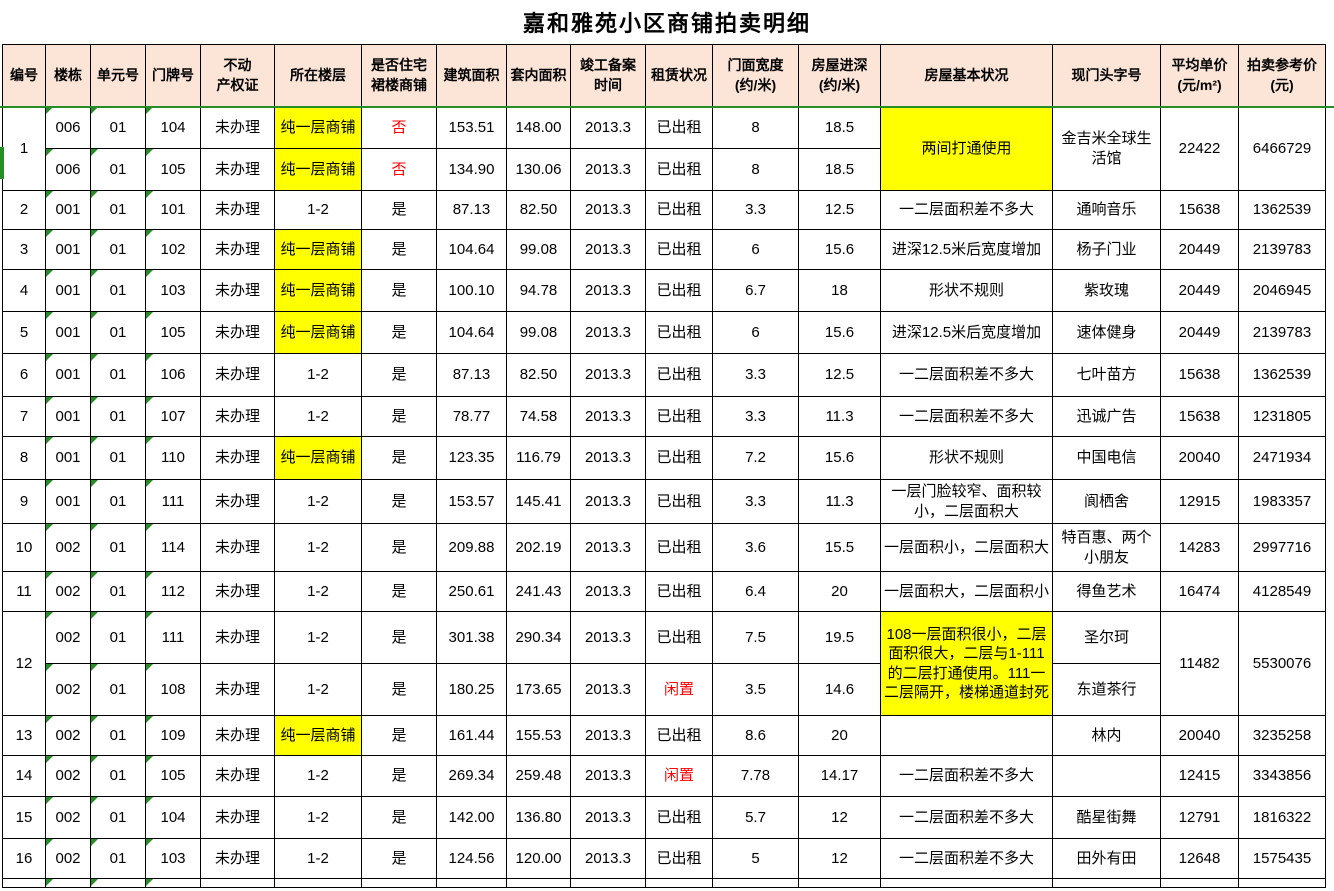 The image size is (1334, 891). What do you see at coordinates (24, 501) in the screenshot?
I see `cell: 9` at bounding box center [24, 501].